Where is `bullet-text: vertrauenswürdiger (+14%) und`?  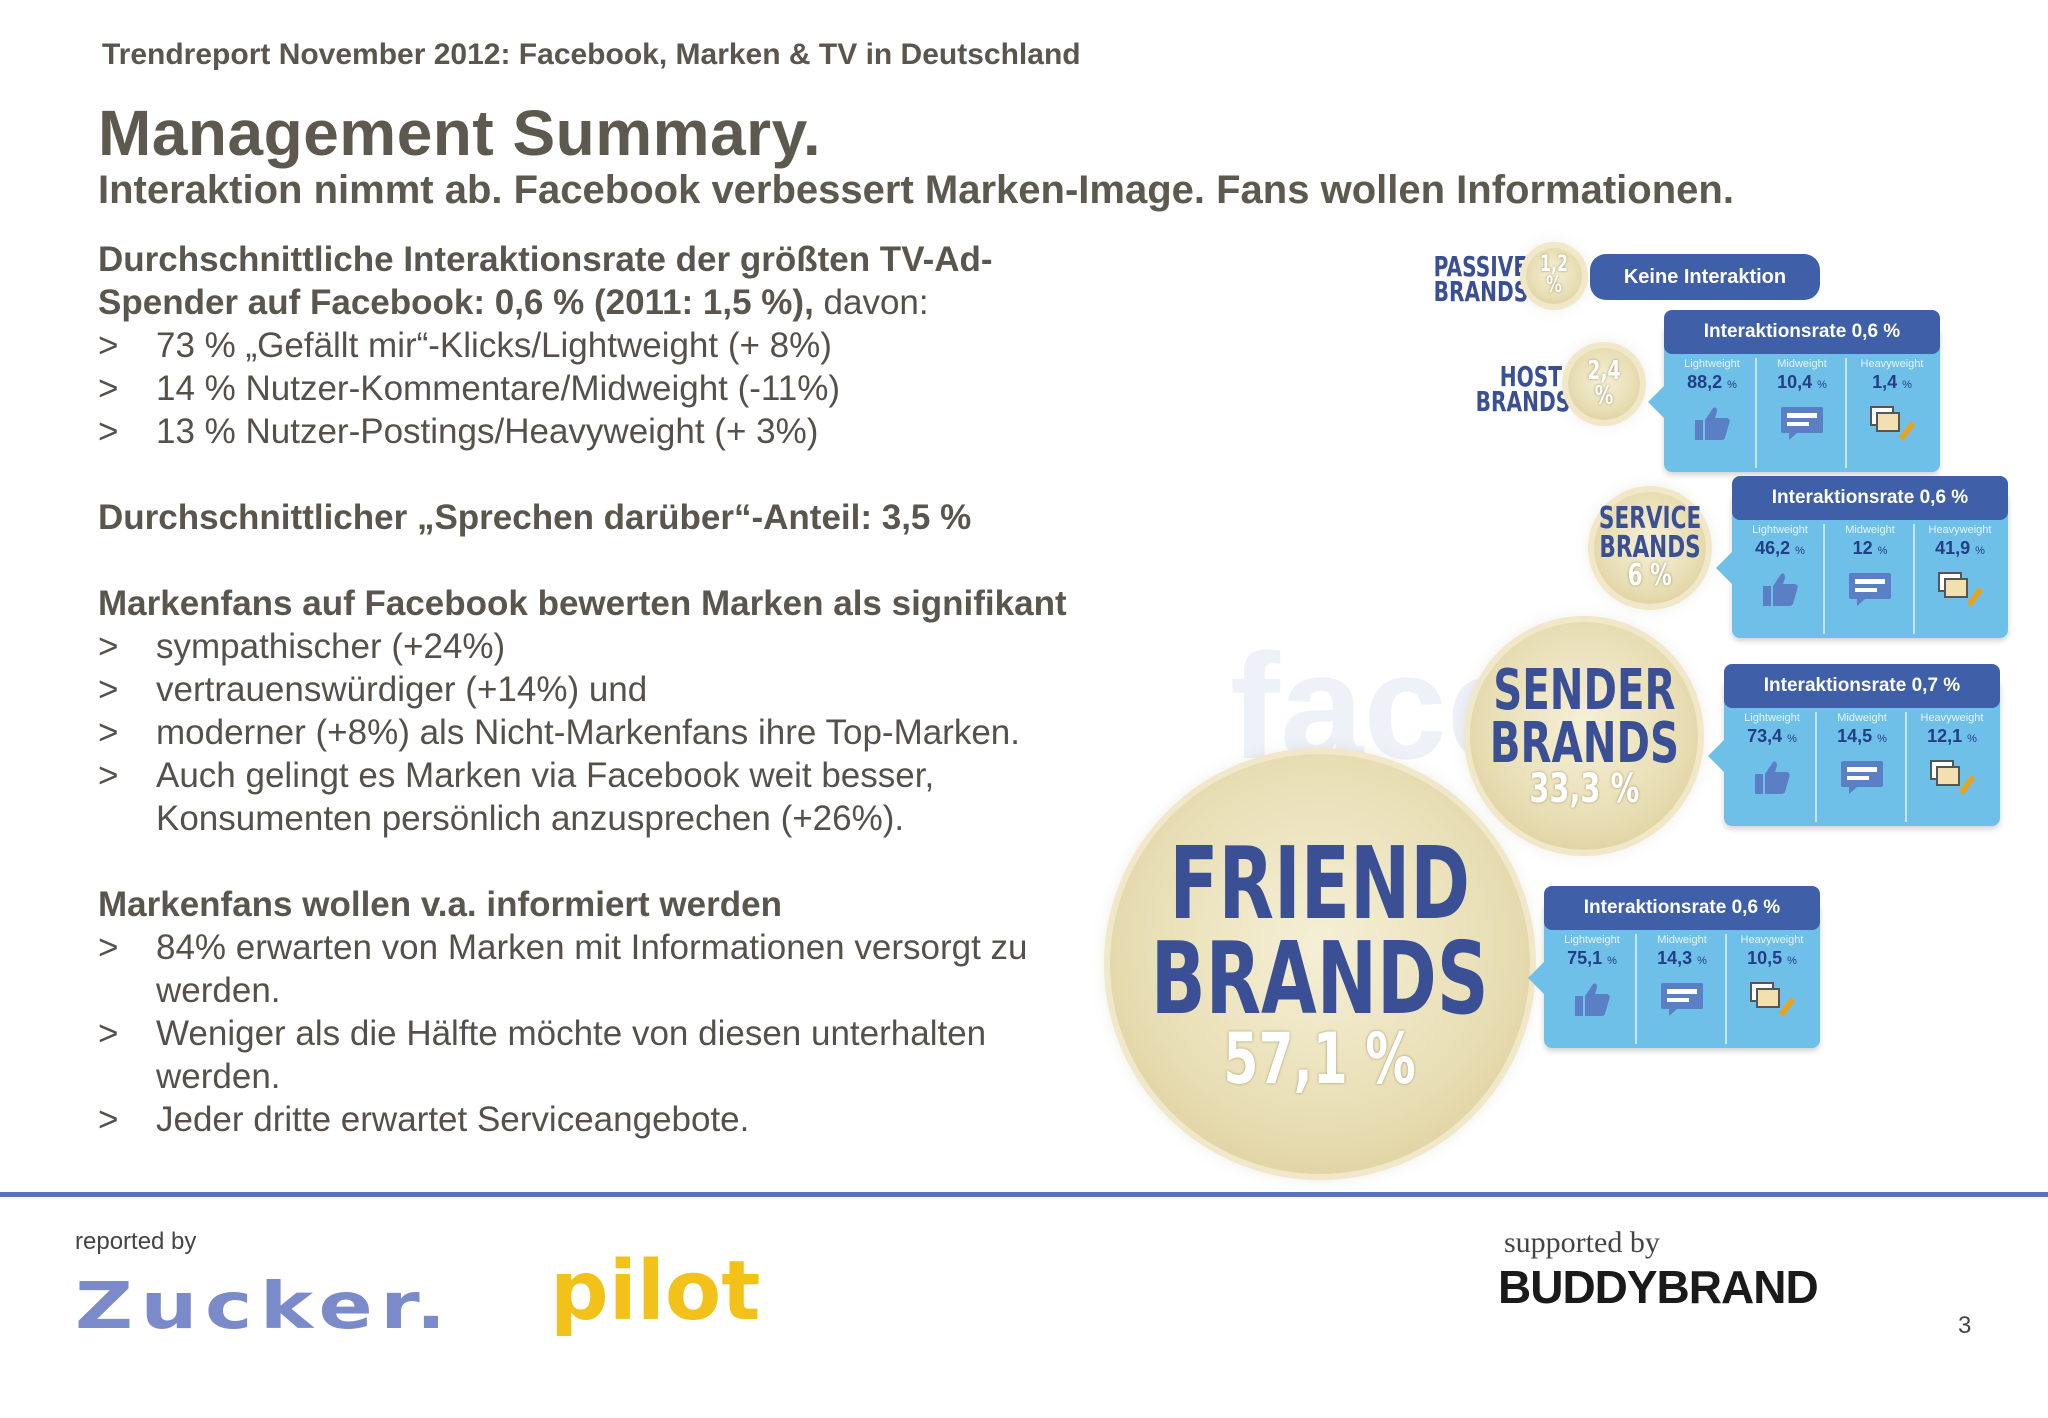 bullet-text: vertrauenswürdiger (+14%) und is located at coordinates (402, 689).